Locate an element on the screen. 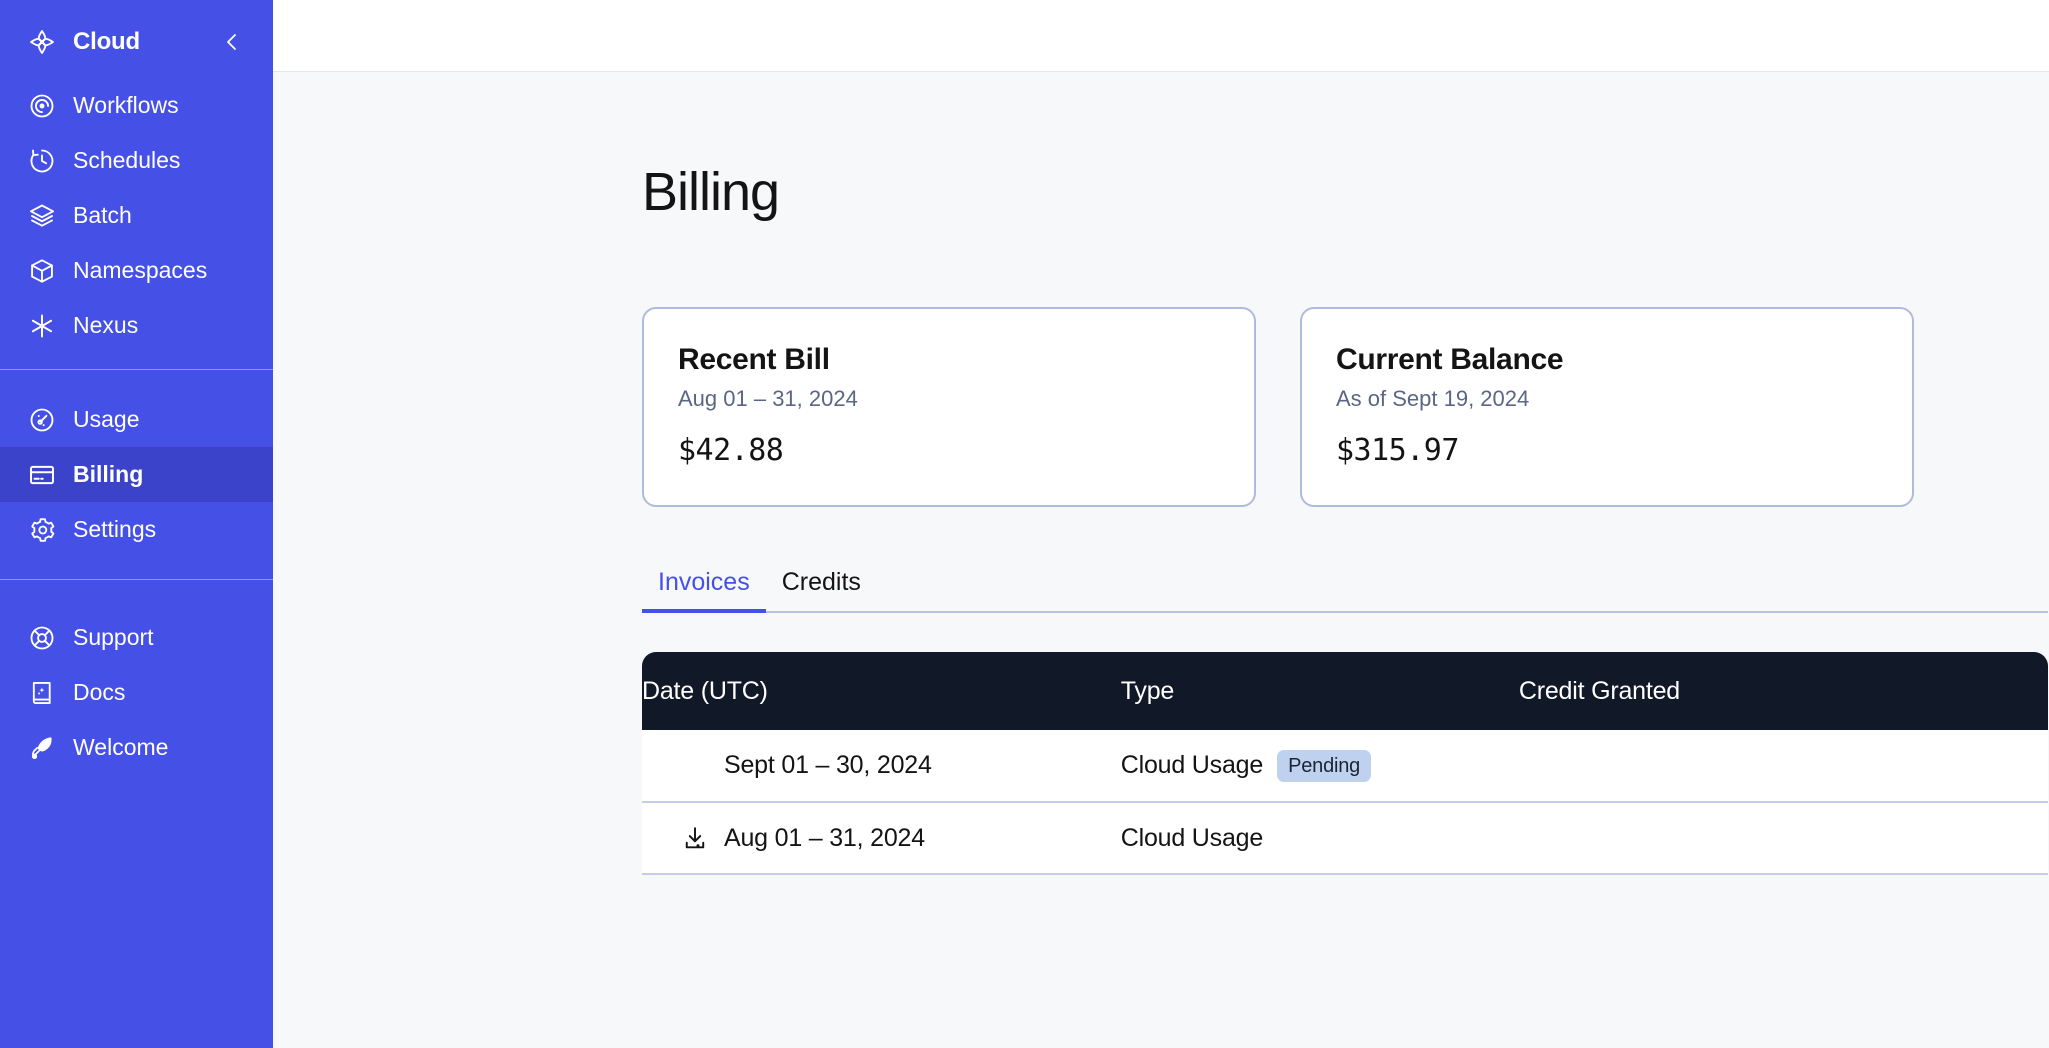 This screenshot has width=2049, height=1048. page-title: Billing is located at coordinates (711, 192).